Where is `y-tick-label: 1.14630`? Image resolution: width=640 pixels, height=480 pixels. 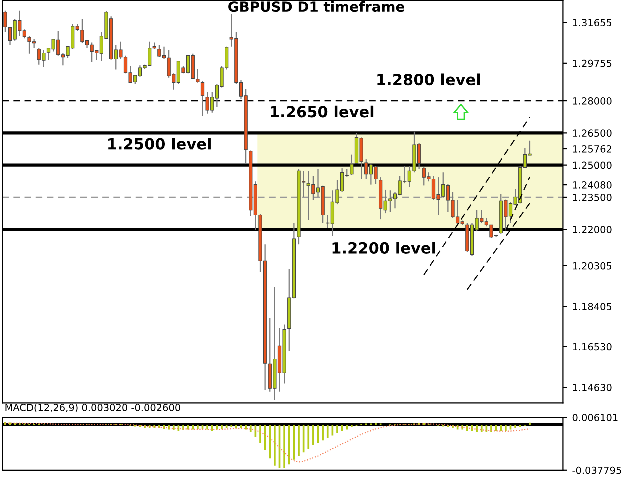 y-tick-label: 1.14630 is located at coordinates (592, 388).